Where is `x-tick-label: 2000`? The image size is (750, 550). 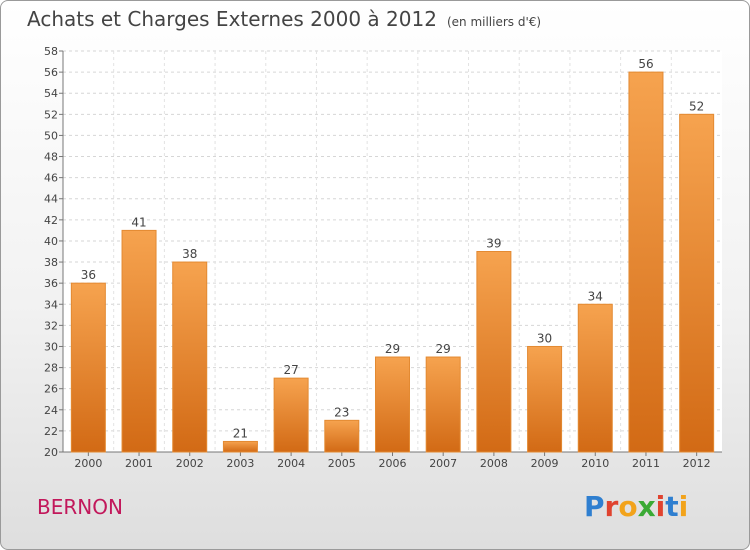 x-tick-label: 2000 is located at coordinates (88, 463).